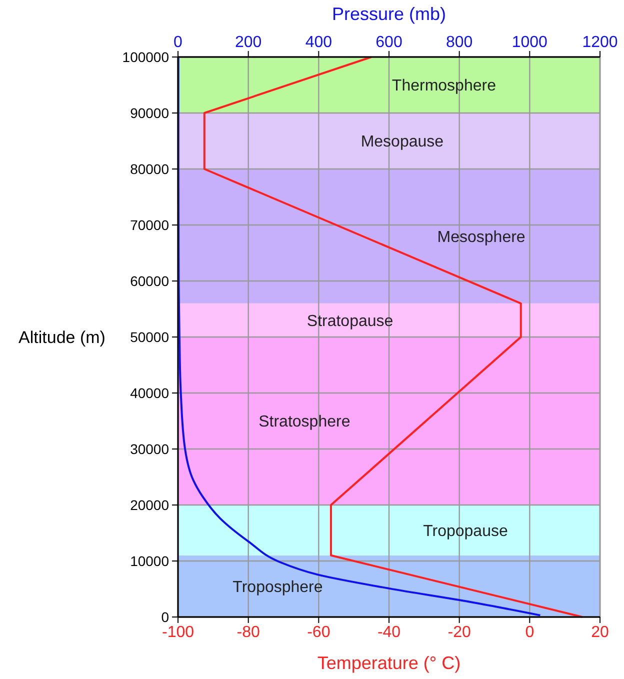 This screenshot has height=679, width=624. I want to click on band-label: Mesopause, so click(402, 142).